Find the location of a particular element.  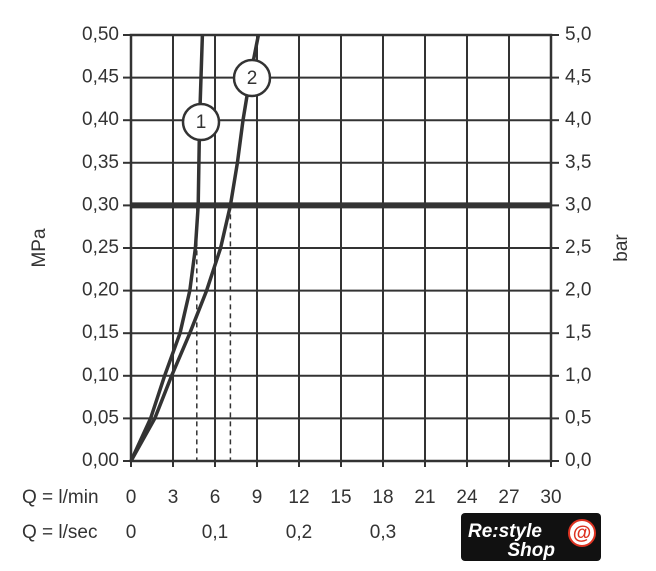

watermark-text: Re:style is located at coordinates (505, 531).